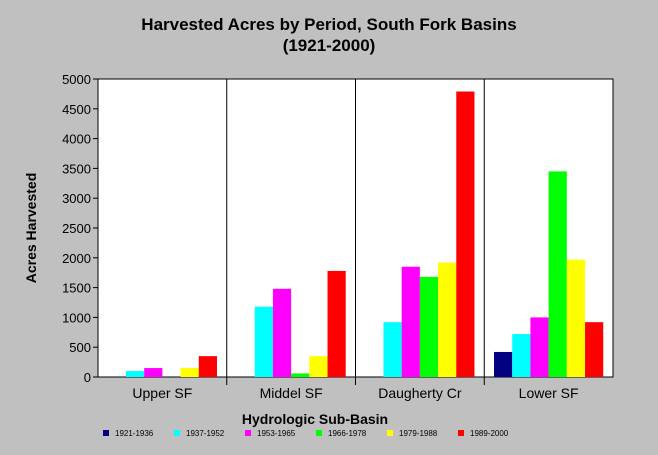 This screenshot has height=455, width=658. Describe the element at coordinates (418, 433) in the screenshot. I see `legend-label: 1979-1988` at that location.